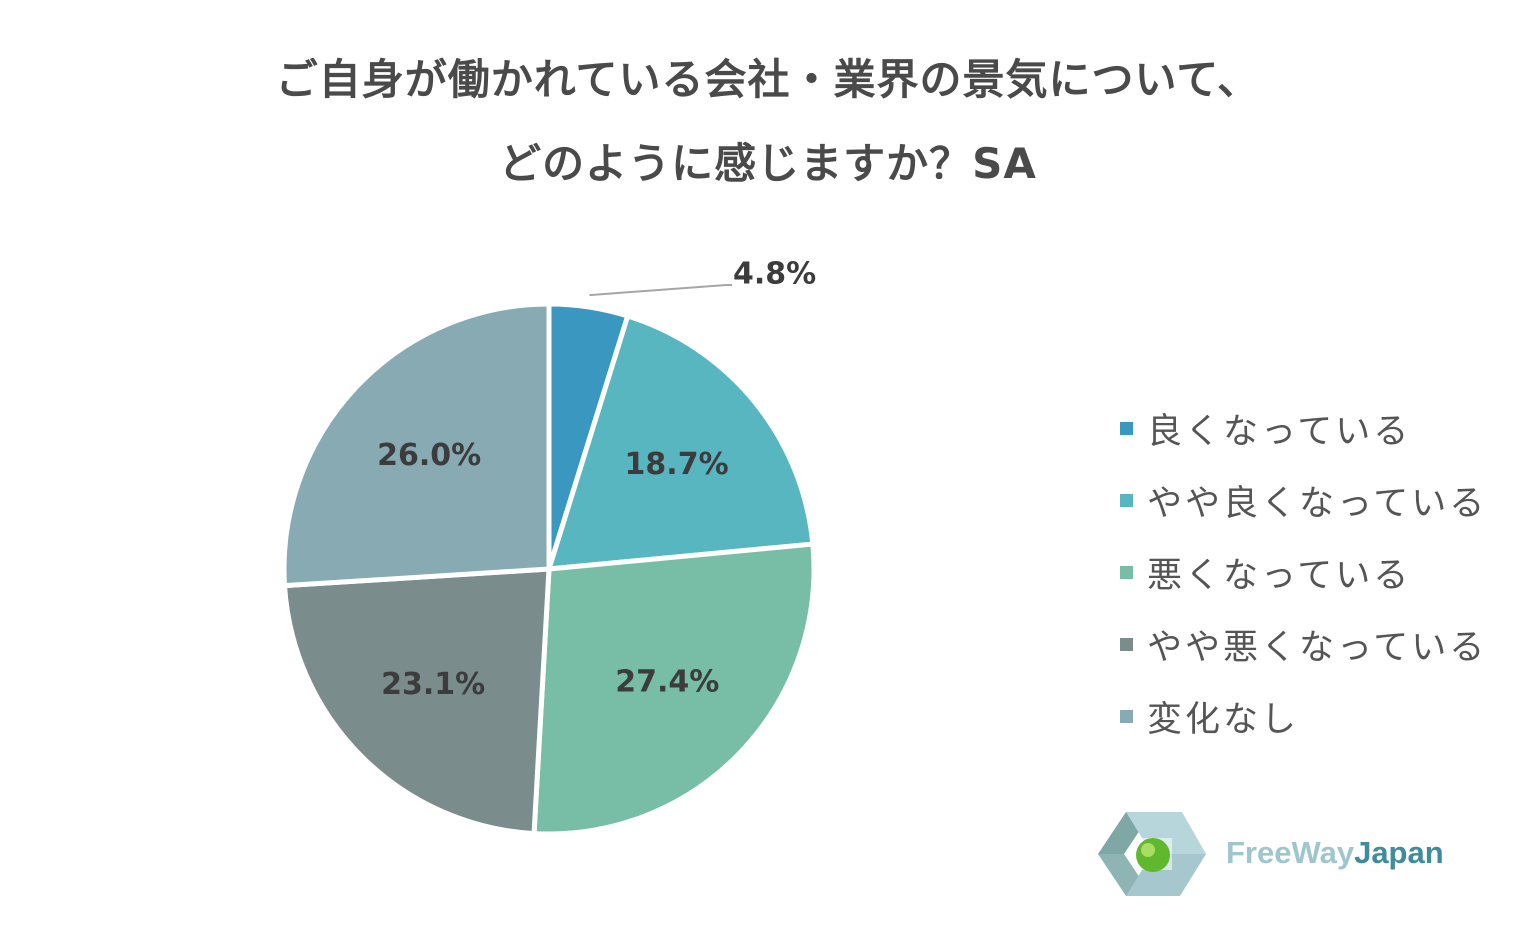 This screenshot has height=930, width=1536. I want to click on data-label-somewhat-good: 18.7%, so click(677, 464).